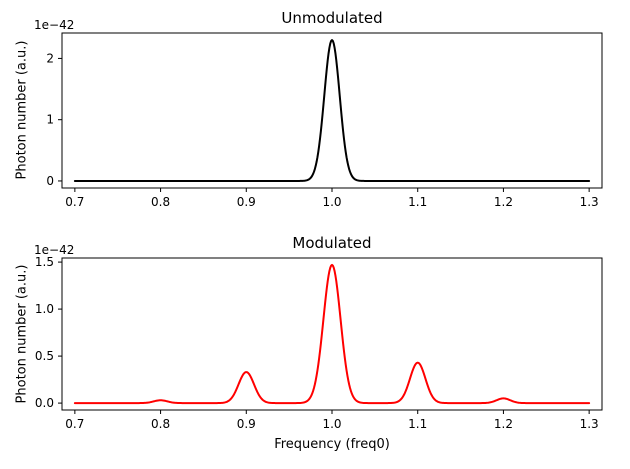  What do you see at coordinates (54, 25) in the screenshot?
I see `y-axis-offset-unmodulated: 1e−42` at bounding box center [54, 25].